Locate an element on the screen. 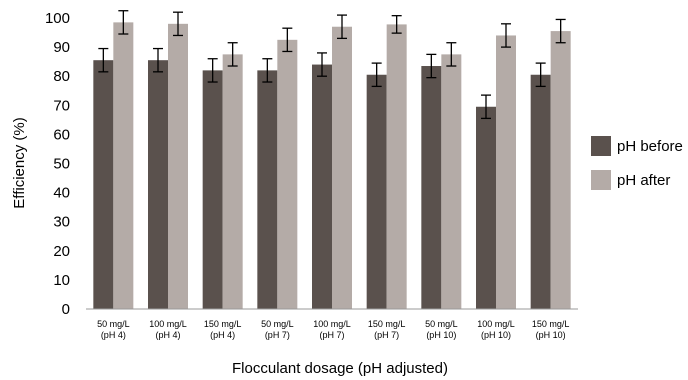 This screenshot has width=688, height=380. y-tick-label: 70 is located at coordinates (61, 105).